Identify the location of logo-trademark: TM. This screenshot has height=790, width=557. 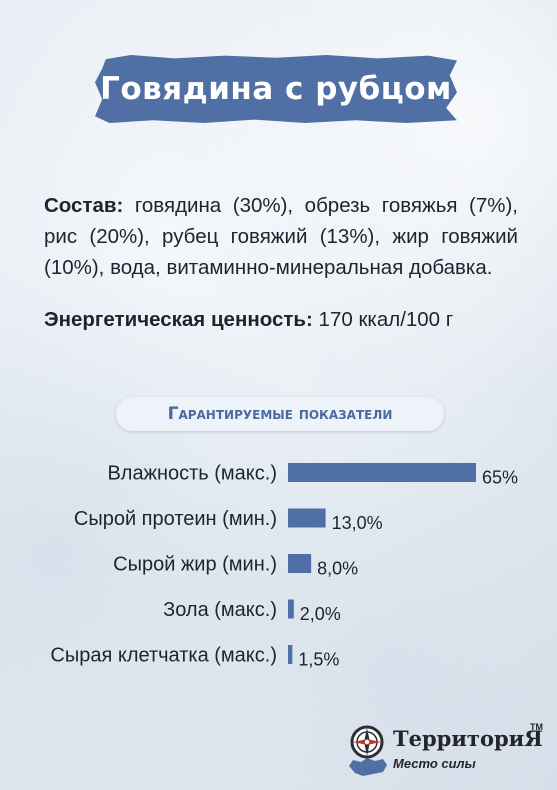
(536, 727).